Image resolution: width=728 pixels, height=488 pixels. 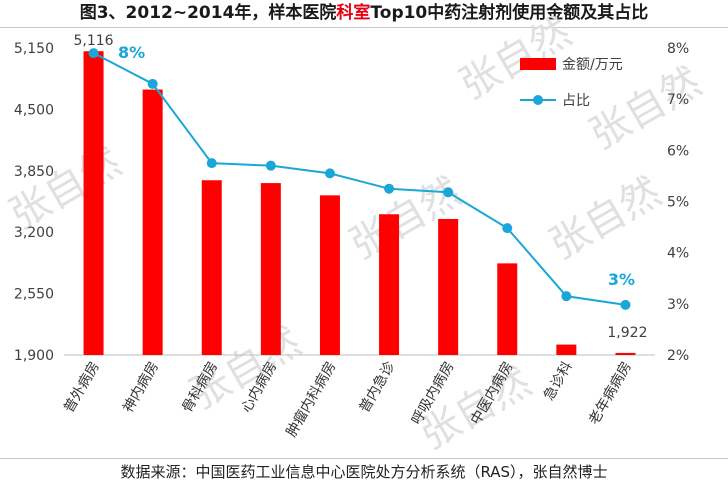 I want to click on y-right-tick-label: 8%, so click(x=678, y=49).